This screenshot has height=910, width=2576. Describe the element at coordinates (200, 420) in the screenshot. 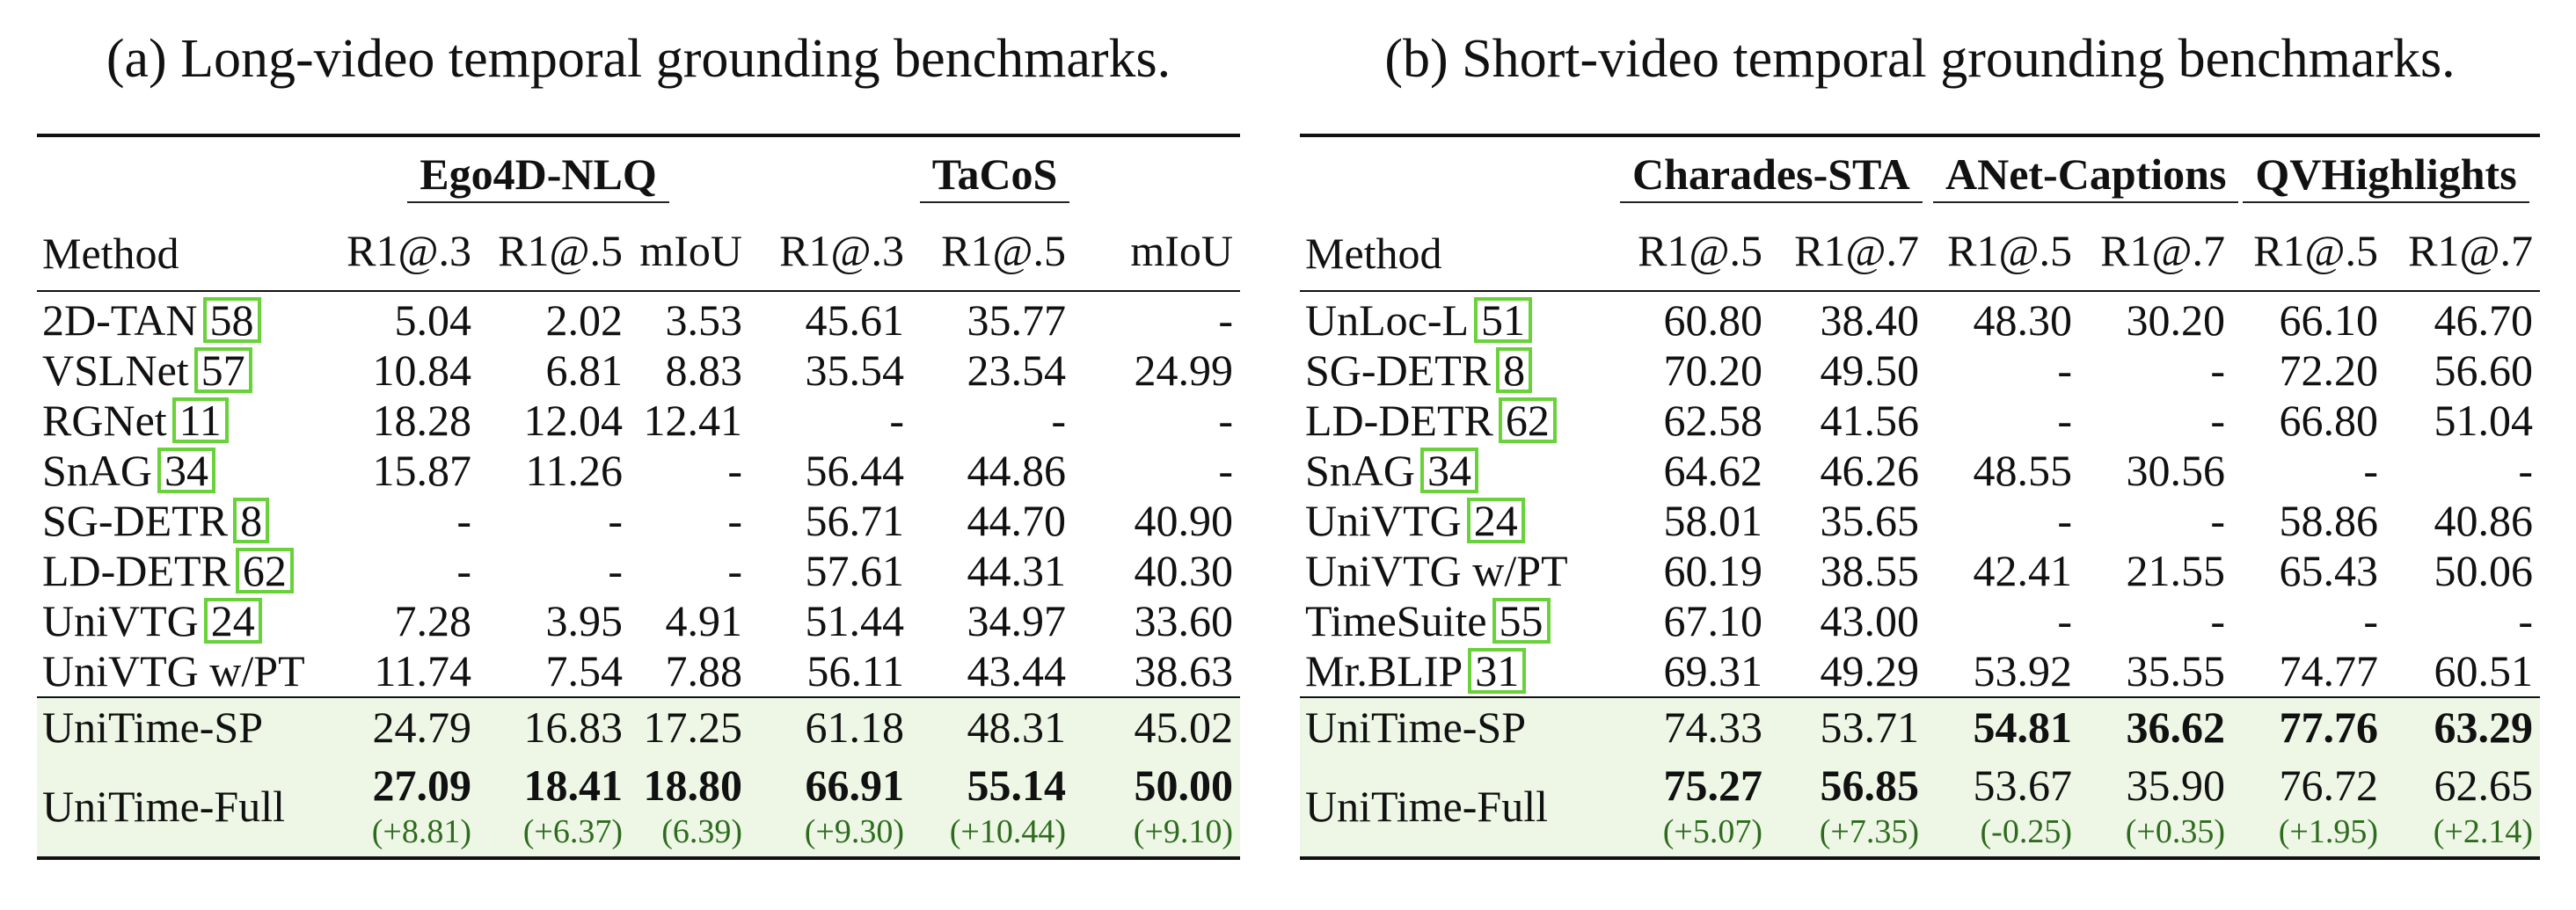

I see `citation-link: 11` at that location.